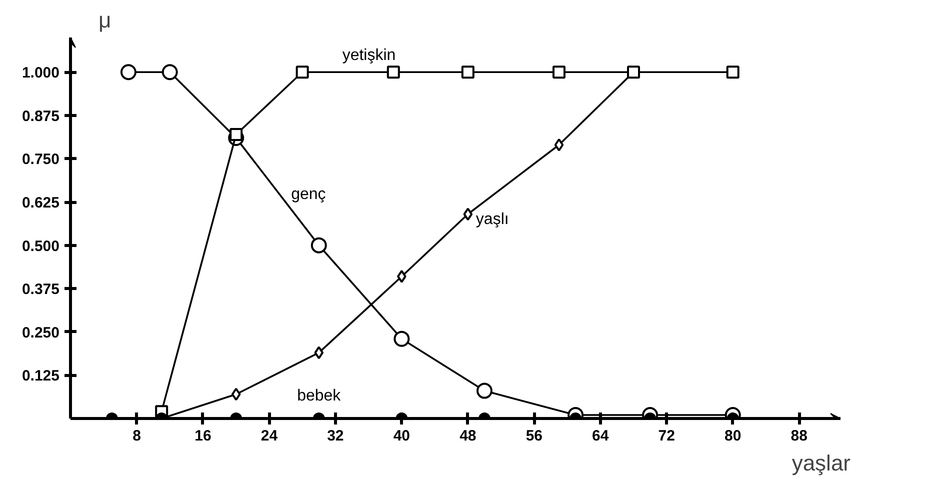  Describe the element at coordinates (41, 289) in the screenshot. I see `y-tick-label: 0.375` at that location.